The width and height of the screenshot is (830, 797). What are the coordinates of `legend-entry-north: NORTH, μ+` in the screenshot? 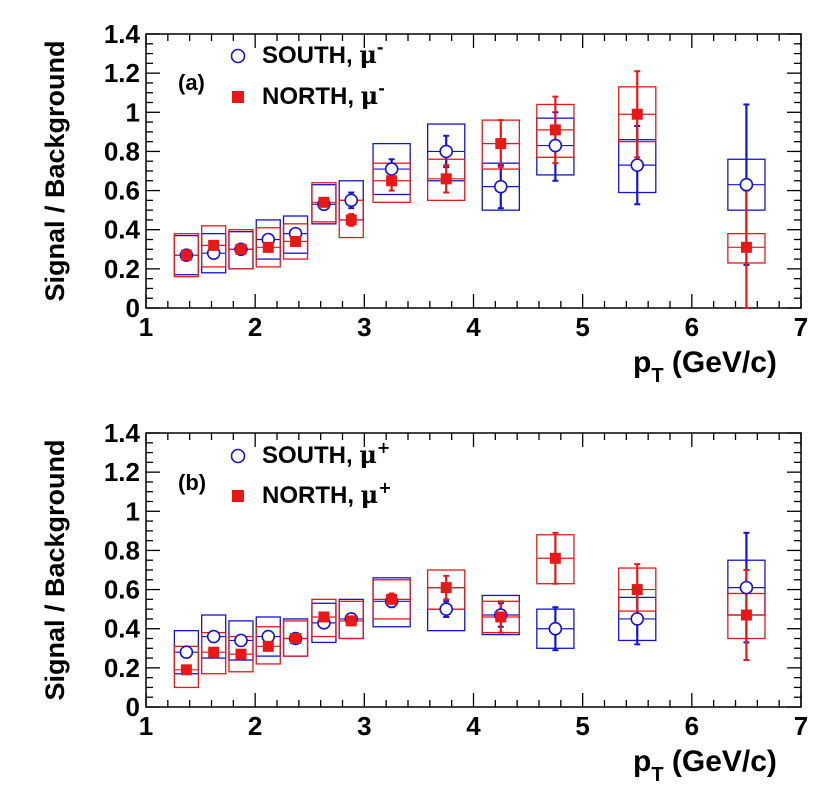 It's located at (327, 493).